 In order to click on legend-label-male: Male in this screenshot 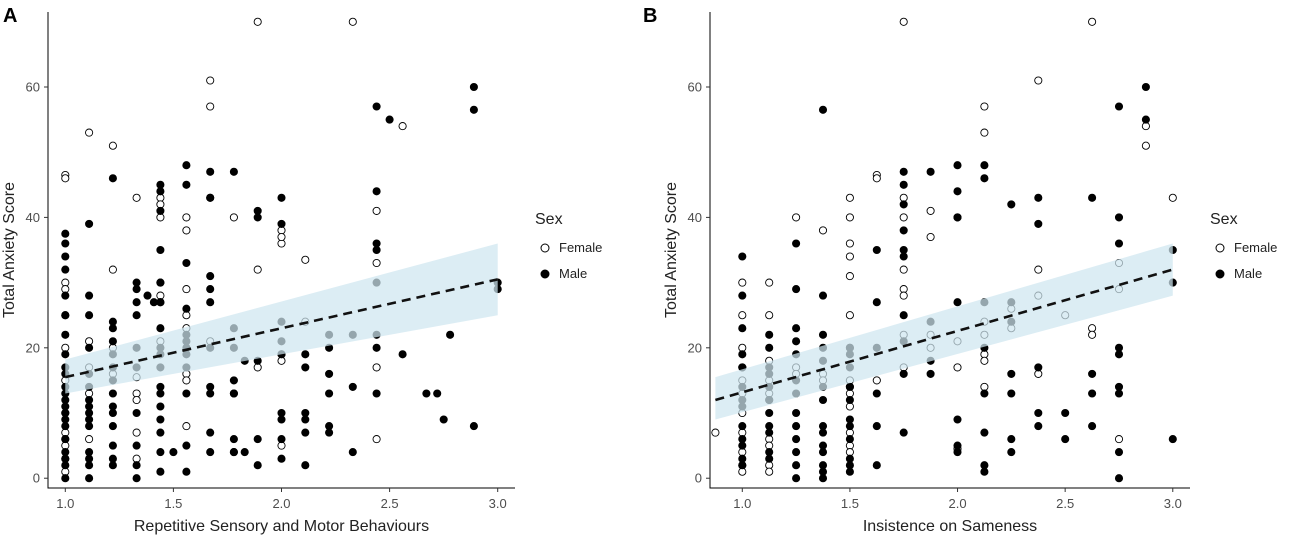, I will do `click(1248, 273)`.